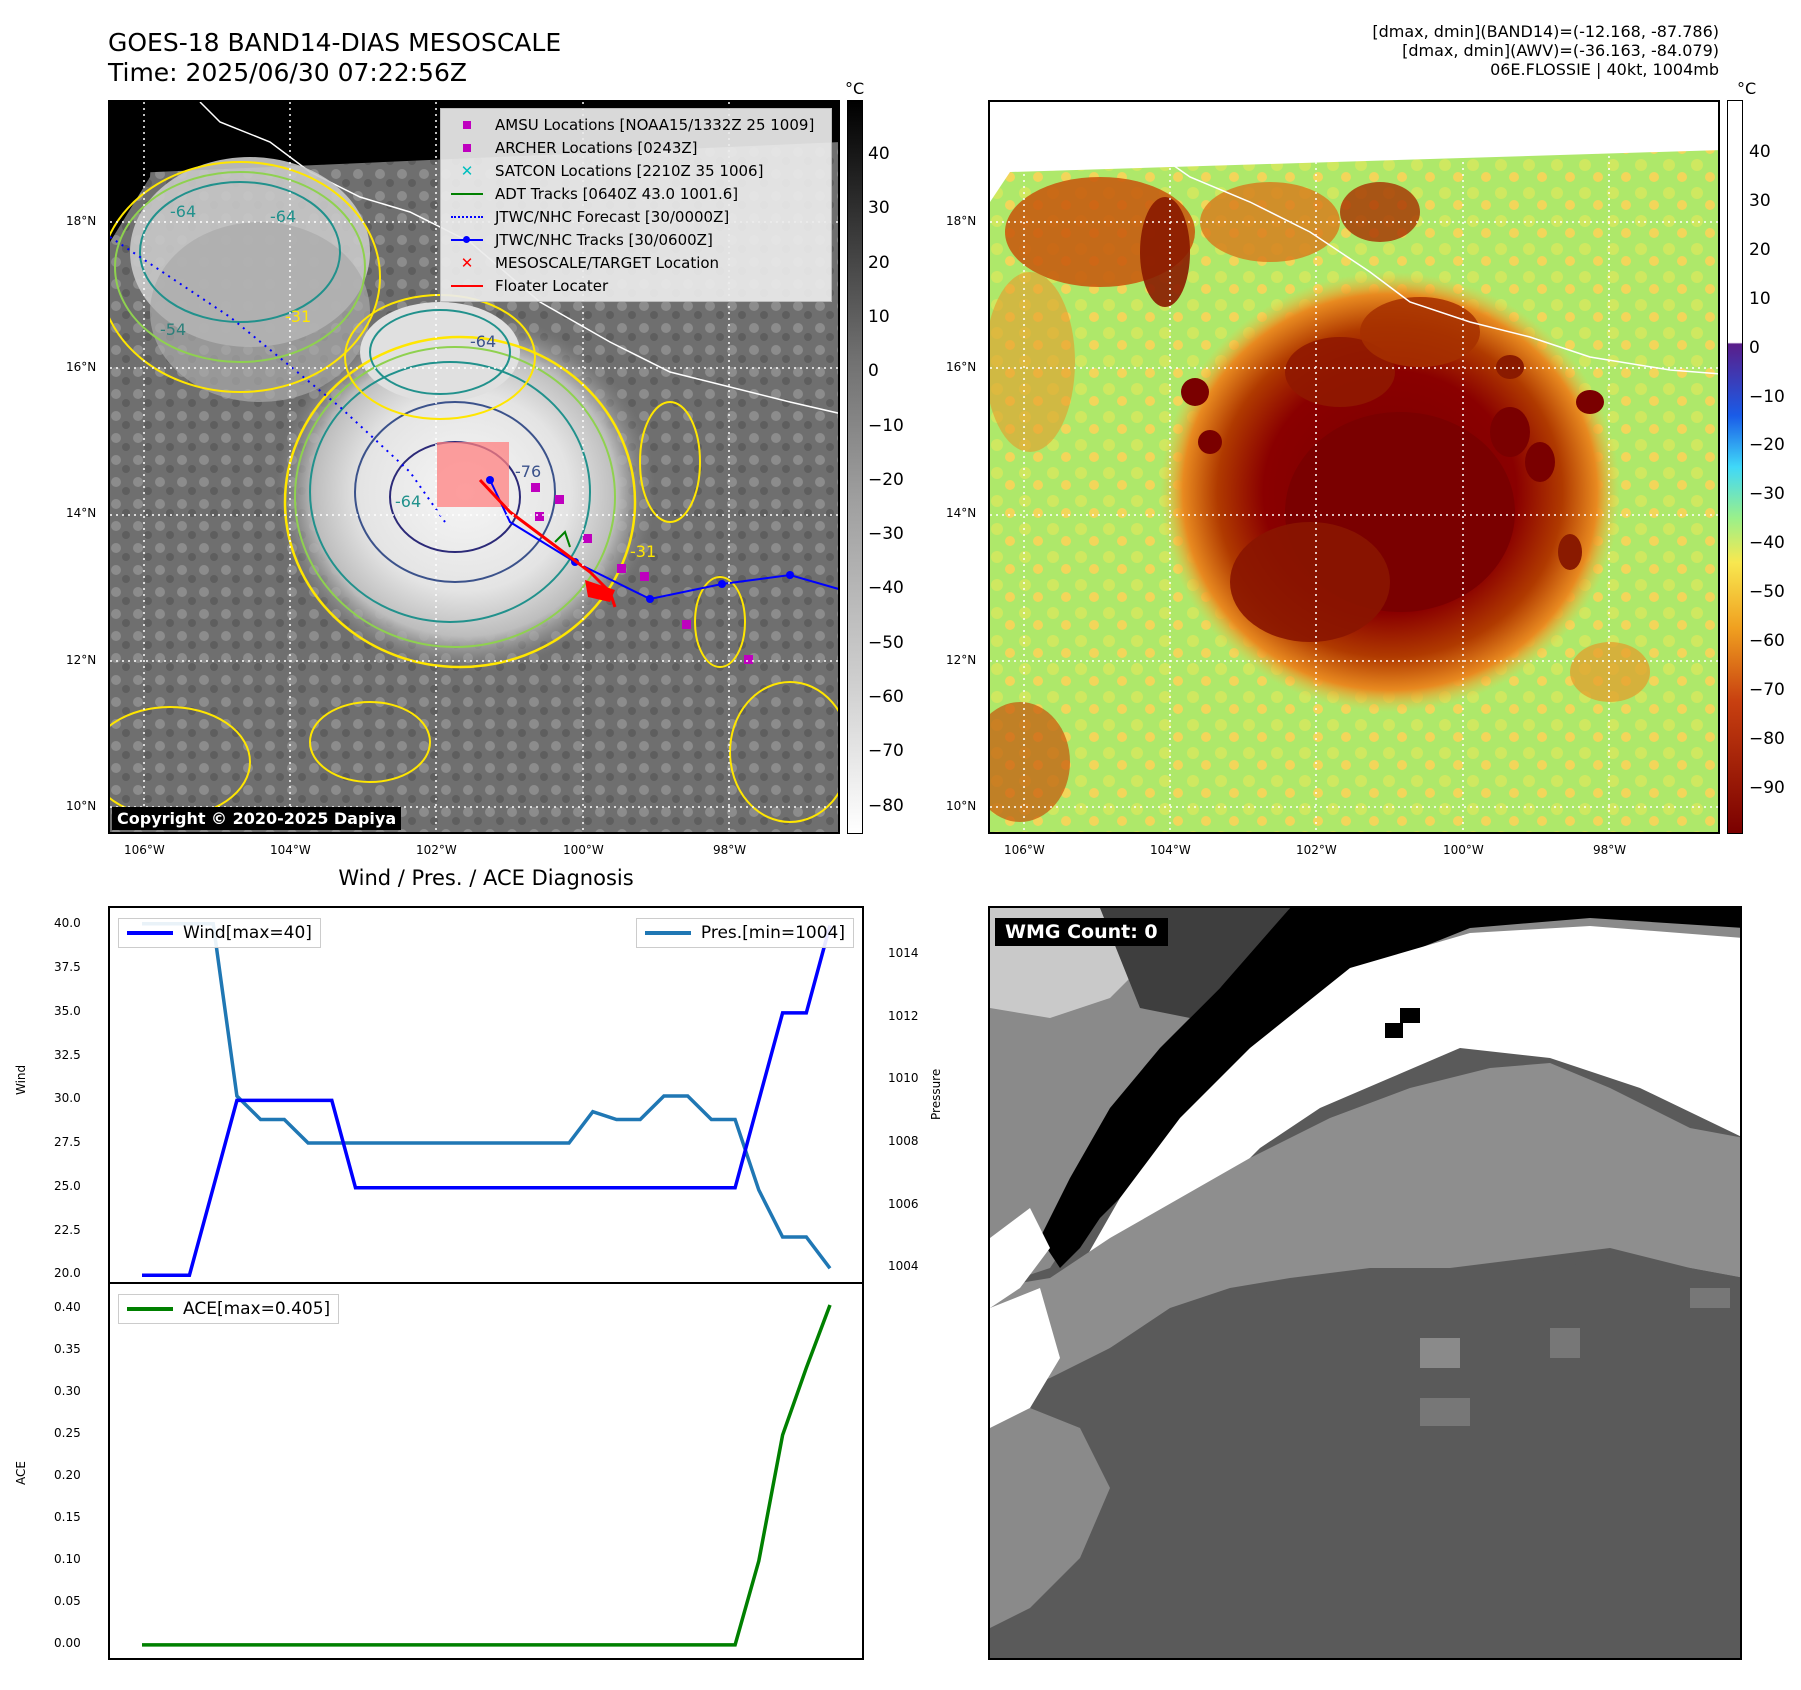  I want to click on pressure-tick: 1010, so click(903, 1078).